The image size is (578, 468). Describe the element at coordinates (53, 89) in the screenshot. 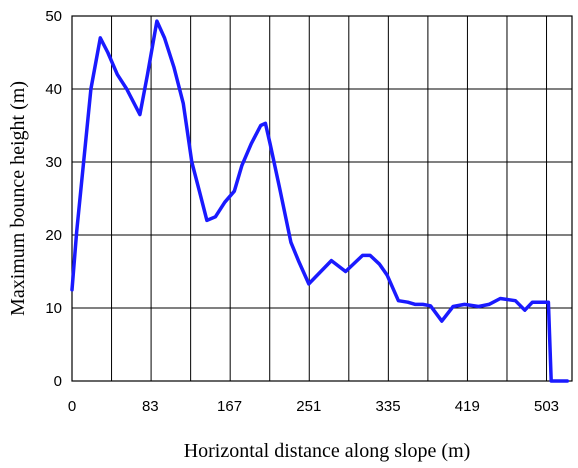

I see `y-tick-label: 40` at that location.